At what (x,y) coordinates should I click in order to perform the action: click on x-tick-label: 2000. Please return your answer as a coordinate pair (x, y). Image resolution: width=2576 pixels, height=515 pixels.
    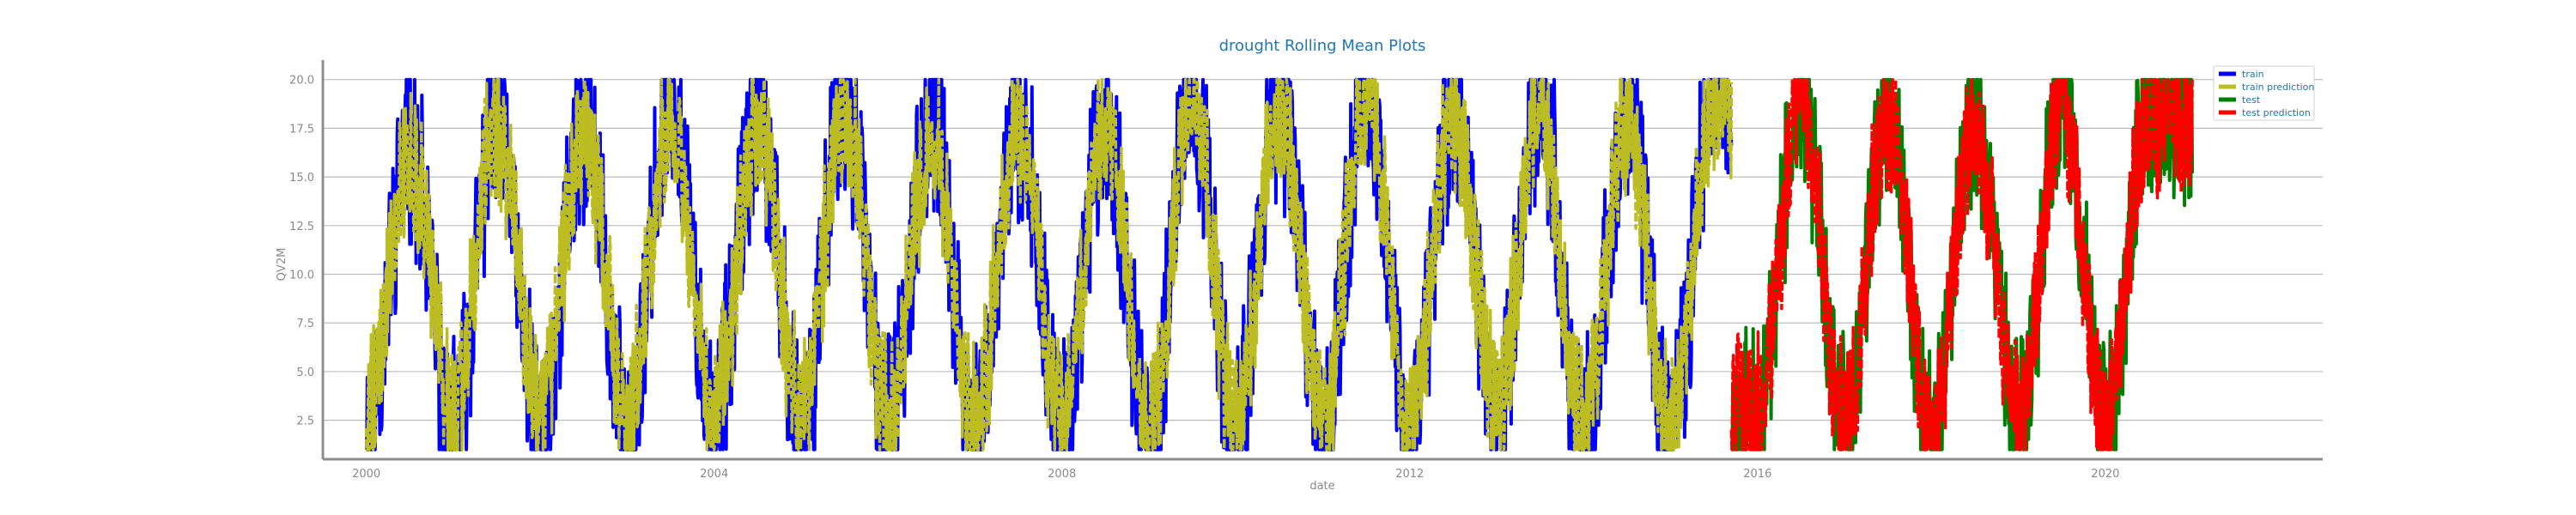
    Looking at the image, I should click on (366, 474).